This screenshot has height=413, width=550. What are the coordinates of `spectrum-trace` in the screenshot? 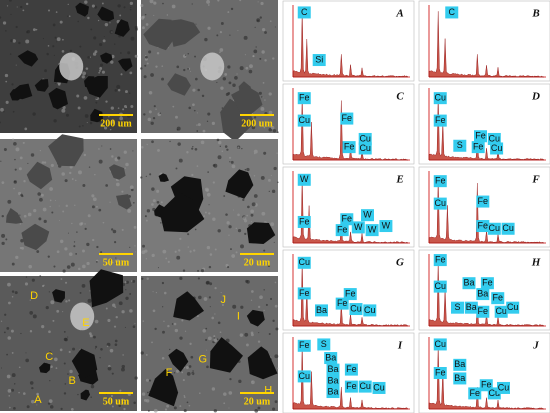 It's located at (350, 44).